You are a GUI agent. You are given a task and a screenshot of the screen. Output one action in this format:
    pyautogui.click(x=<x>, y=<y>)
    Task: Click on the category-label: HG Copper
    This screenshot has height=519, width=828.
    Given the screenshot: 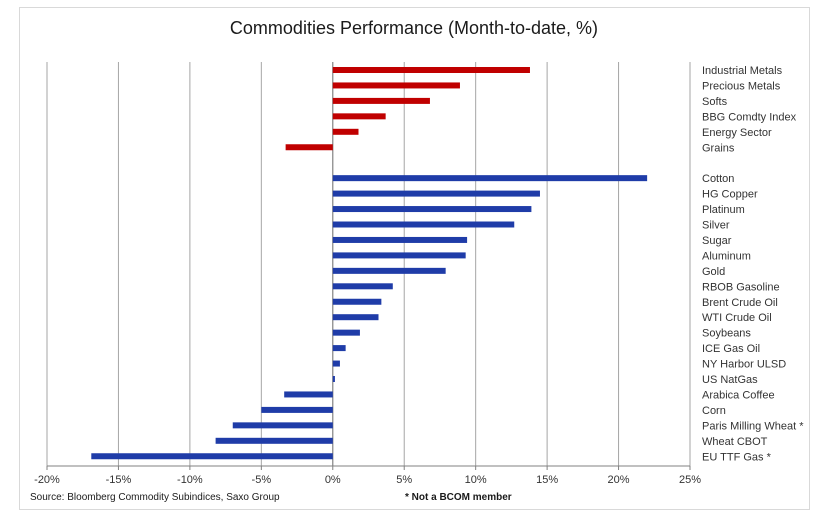 What is the action you would take?
    pyautogui.click(x=730, y=195)
    